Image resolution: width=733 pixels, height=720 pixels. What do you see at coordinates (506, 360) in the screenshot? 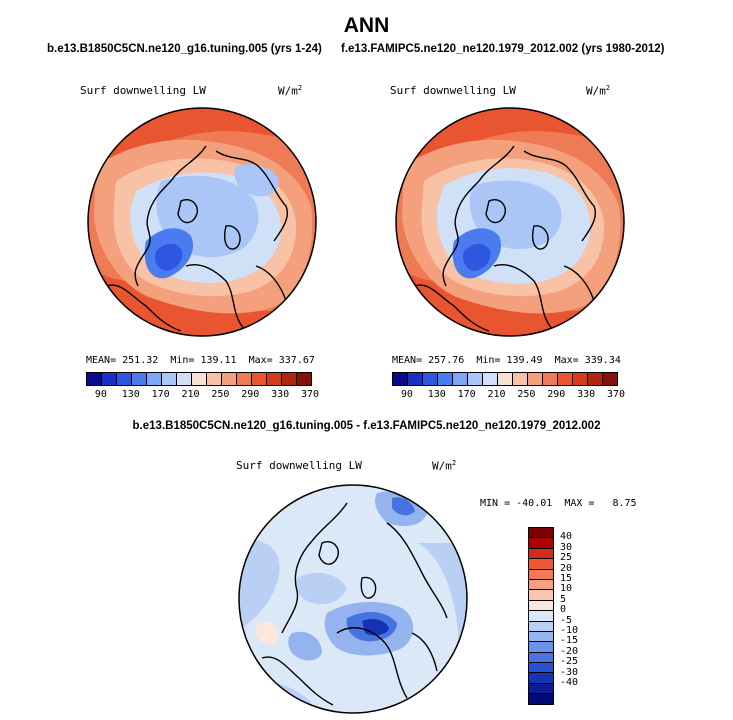
I see `obs-stats: MEAN= 257.76 Min= 139.49 Max= 339.34` at bounding box center [506, 360].